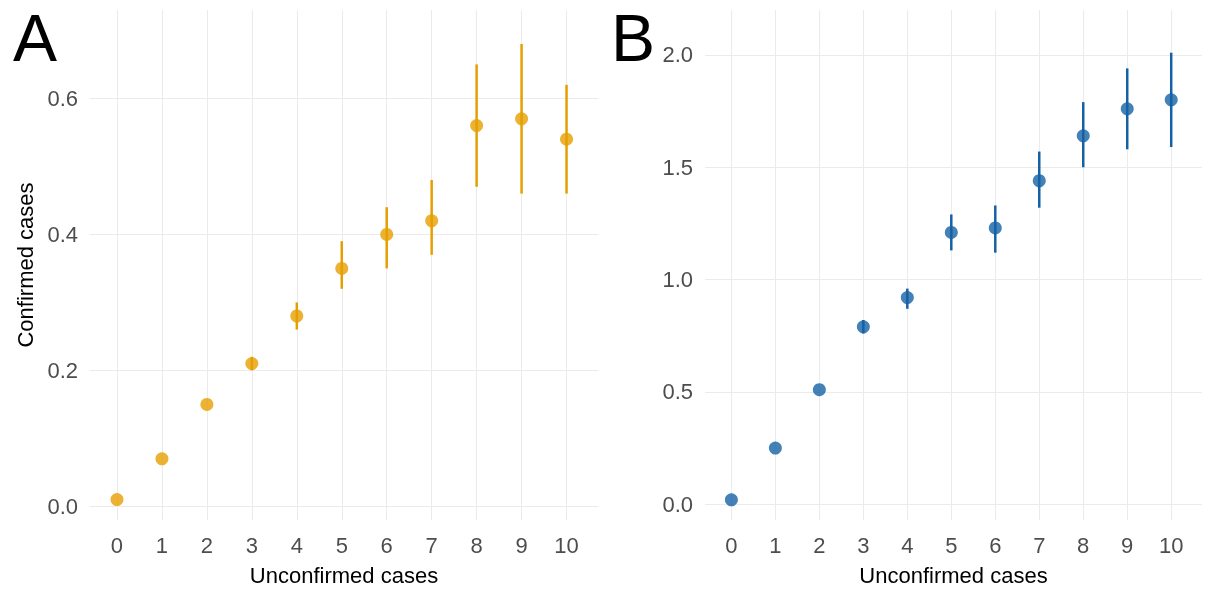  What do you see at coordinates (62, 234) in the screenshot?
I see `y-tick-label: 0.4` at bounding box center [62, 234].